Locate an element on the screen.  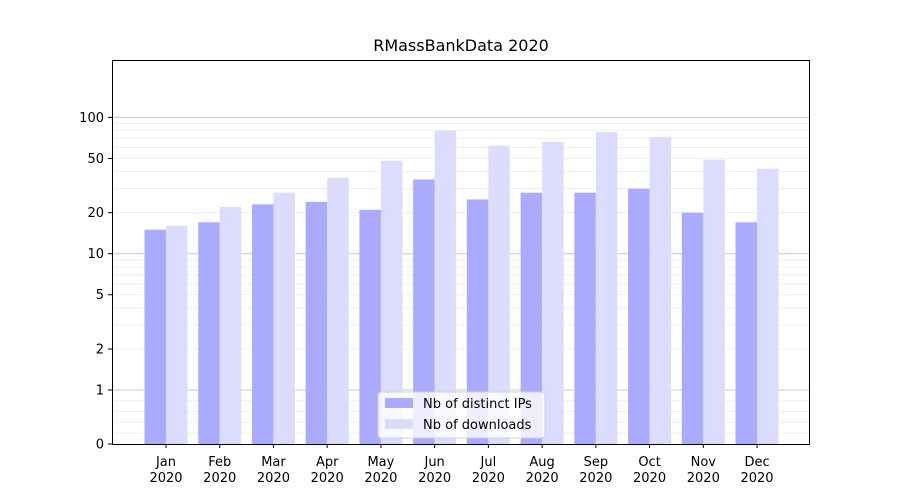
chart-title: RMassBankData 2020 is located at coordinates (461, 45).